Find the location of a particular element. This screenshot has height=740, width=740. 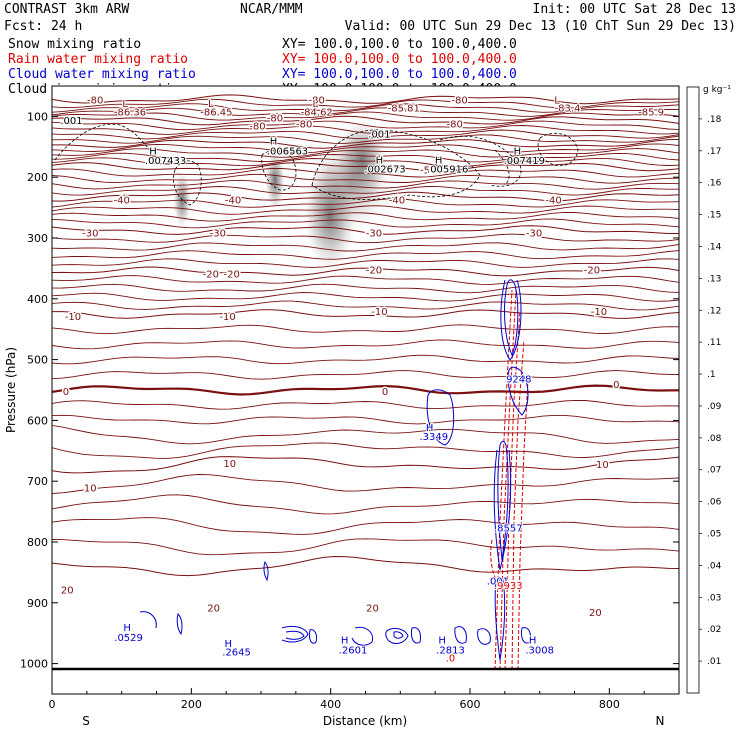

contour-label: -30 is located at coordinates (218, 234).